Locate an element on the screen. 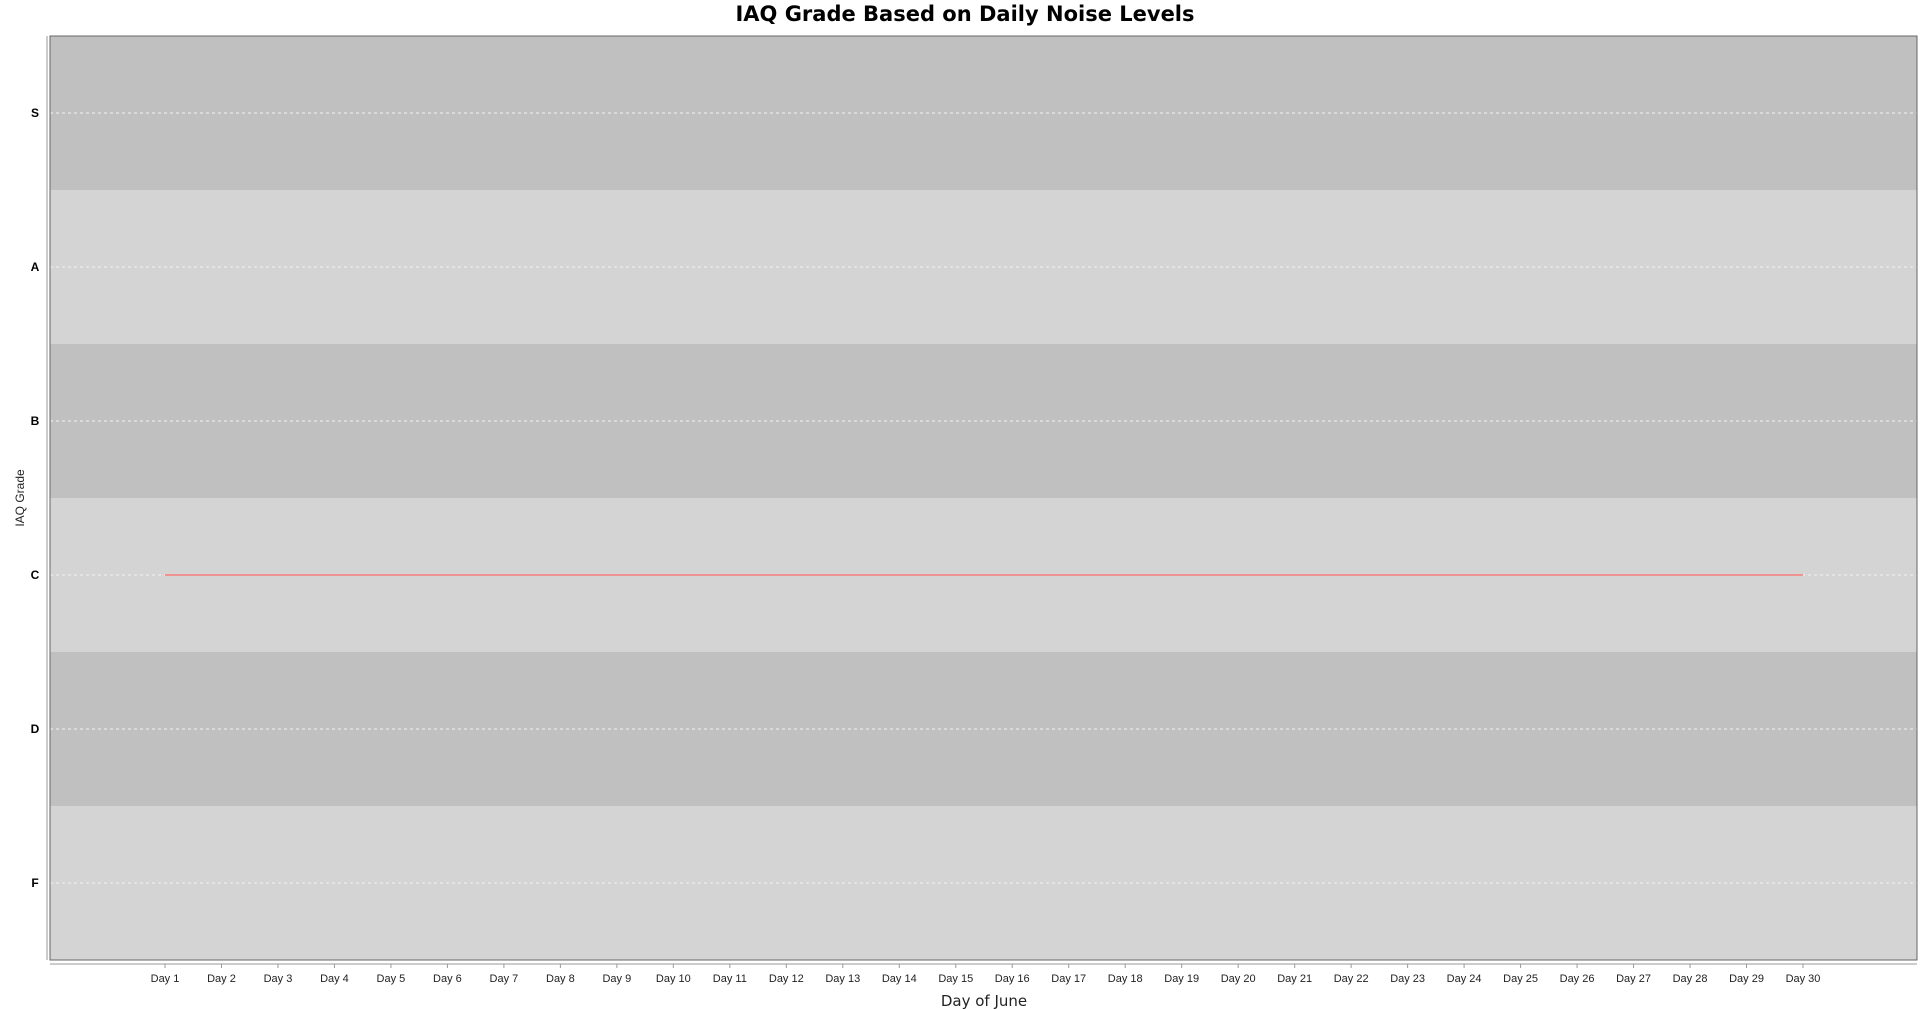  y-ticks: S A B C D F is located at coordinates (35, 498).